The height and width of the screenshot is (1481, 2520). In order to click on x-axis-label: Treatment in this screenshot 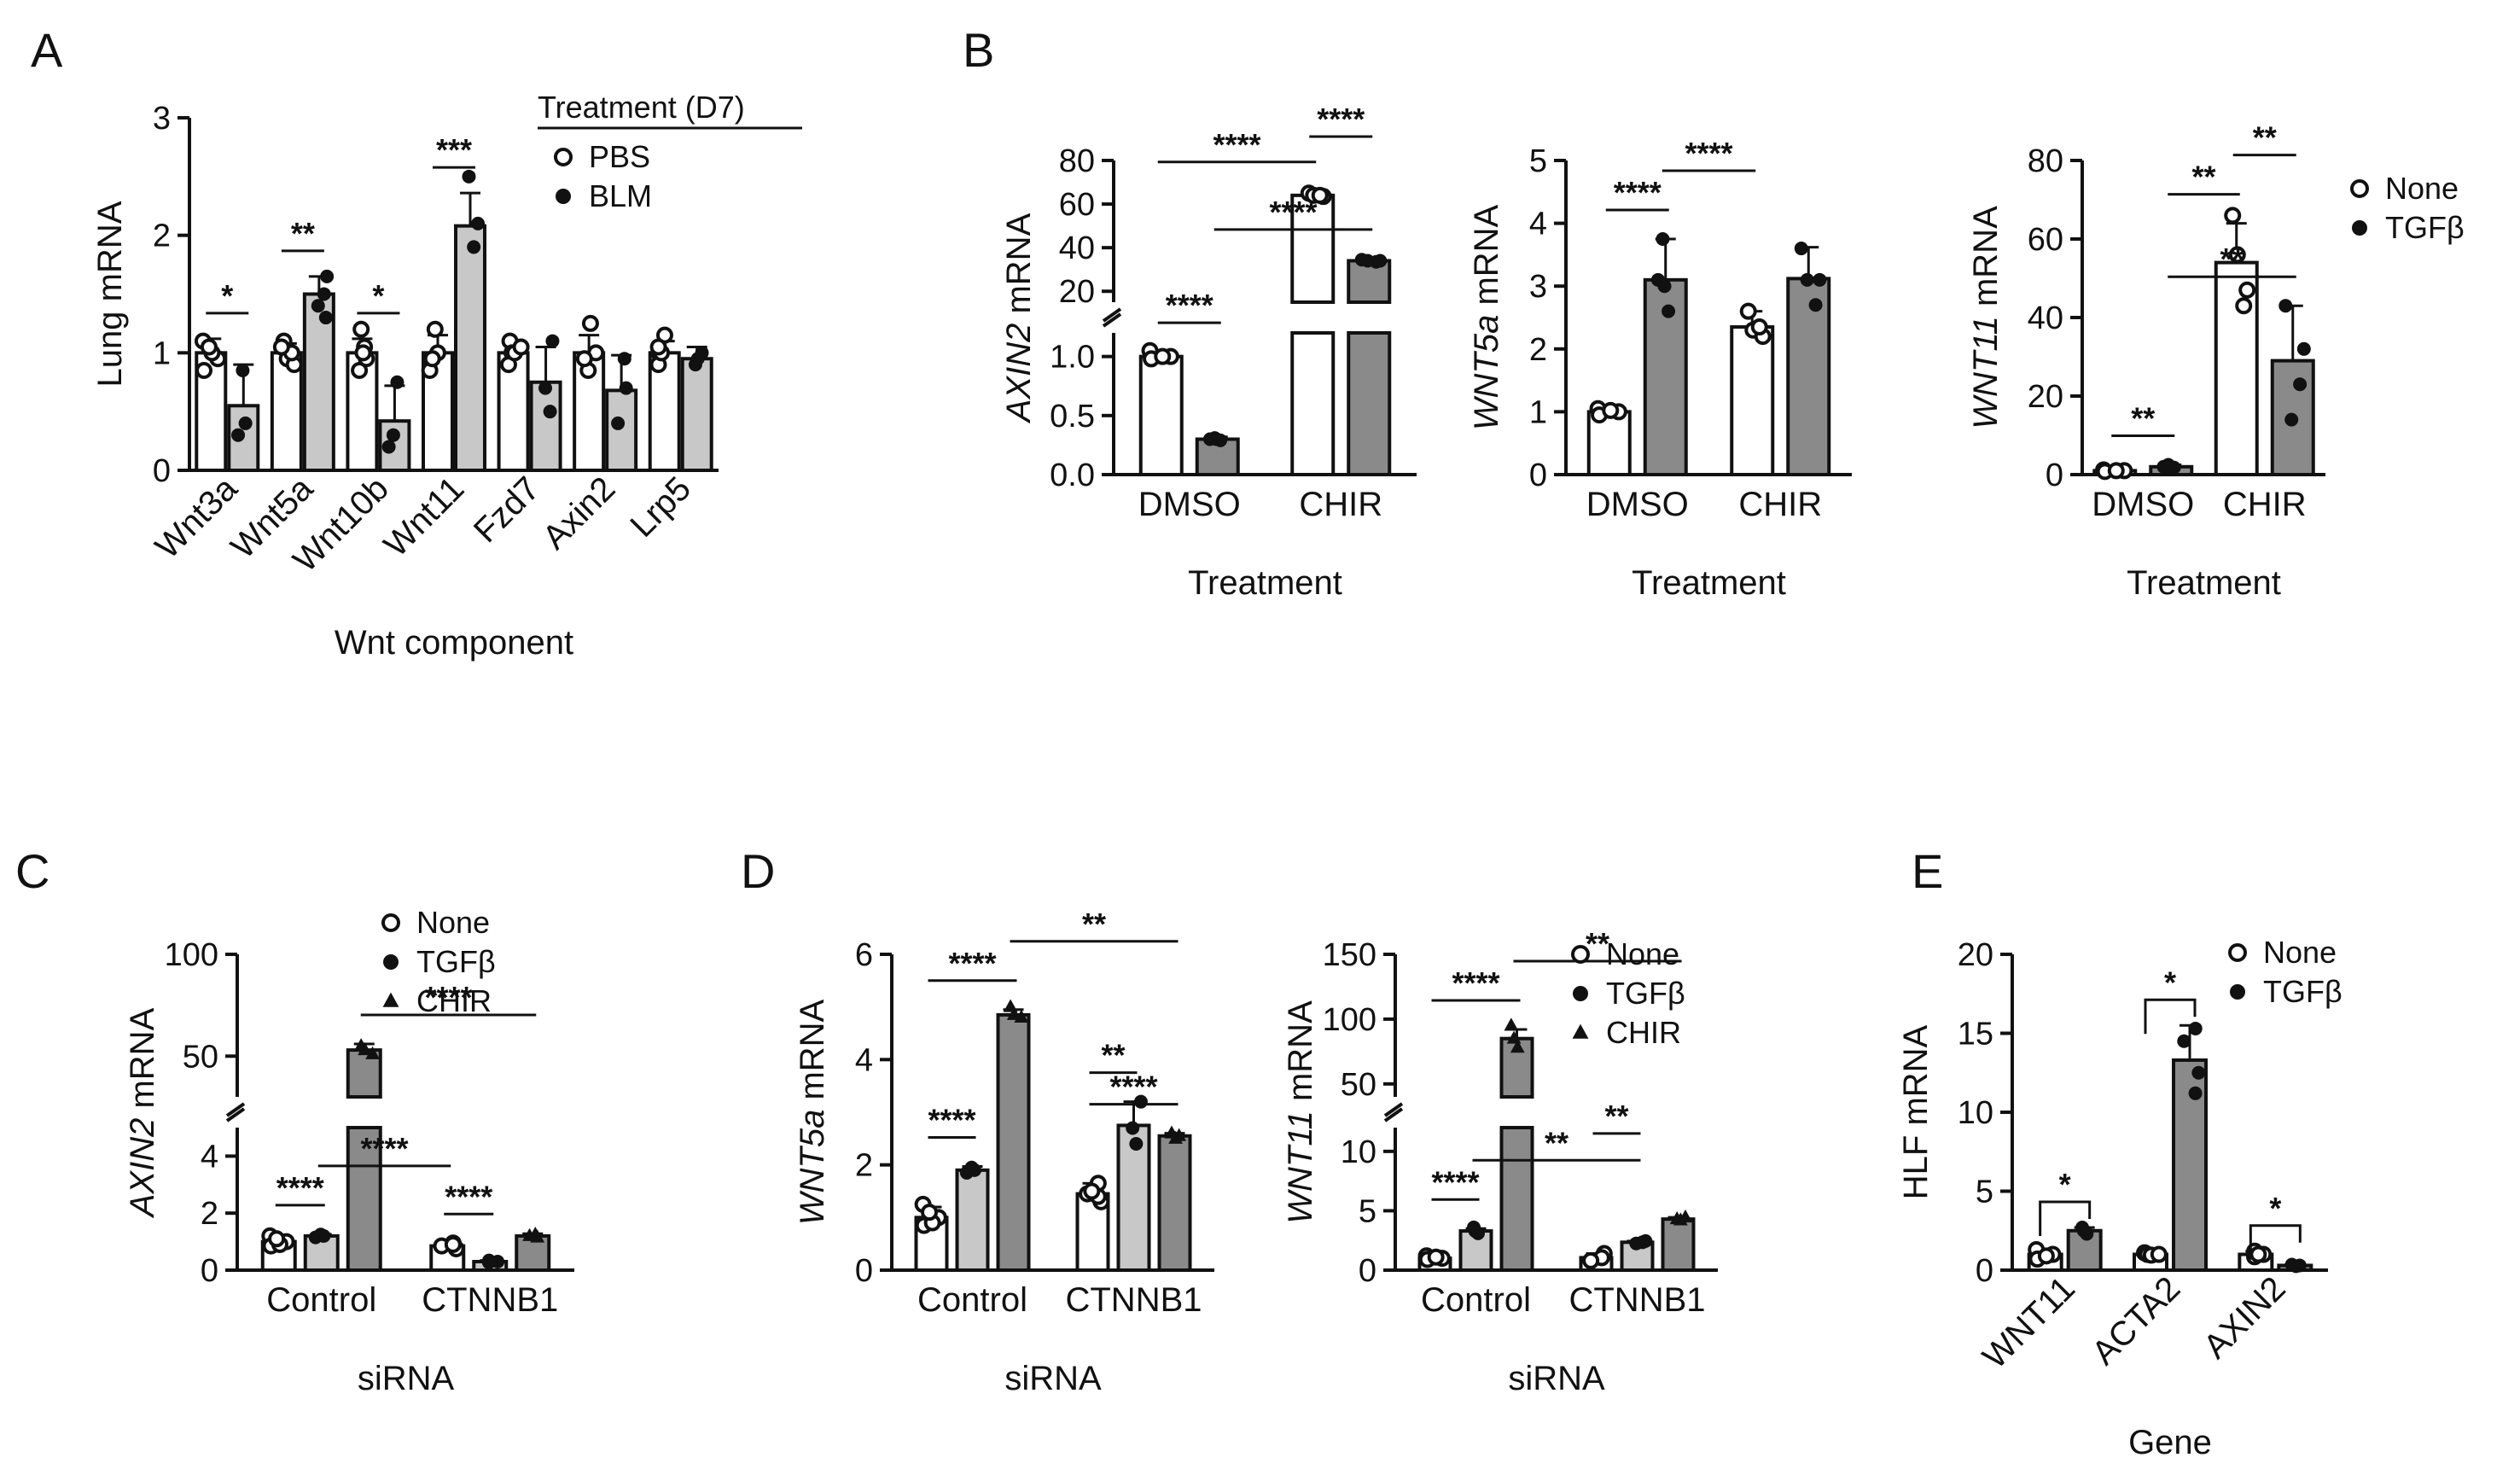, I will do `click(1709, 583)`.